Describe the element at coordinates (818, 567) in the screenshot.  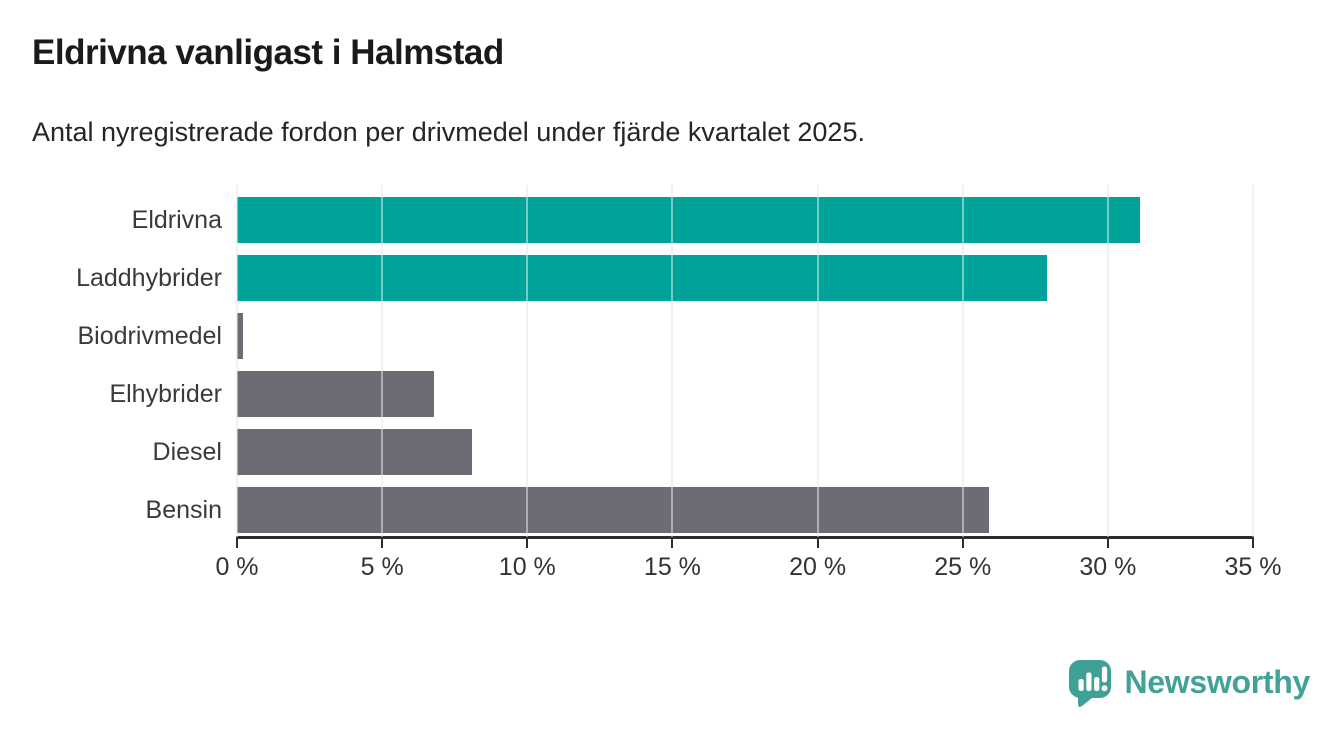
I see `x-tick-label: 20 %` at that location.